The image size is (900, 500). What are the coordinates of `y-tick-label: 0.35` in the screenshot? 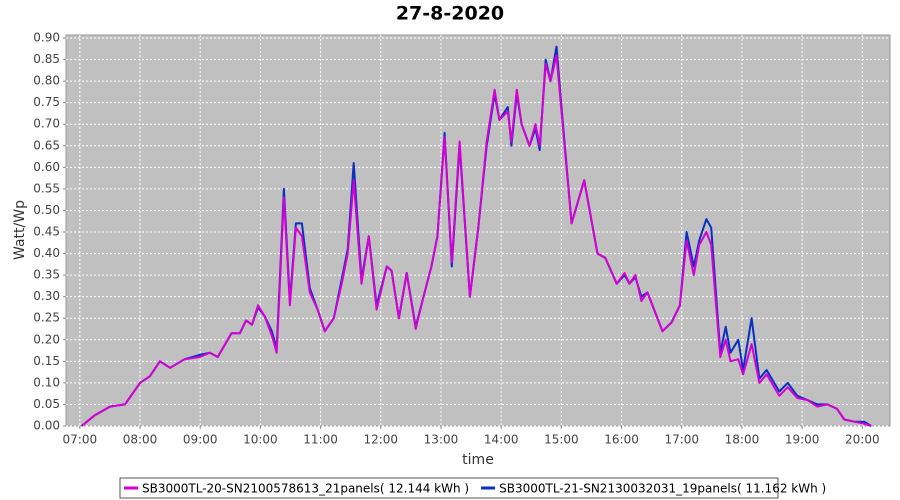 It's located at (46, 275).